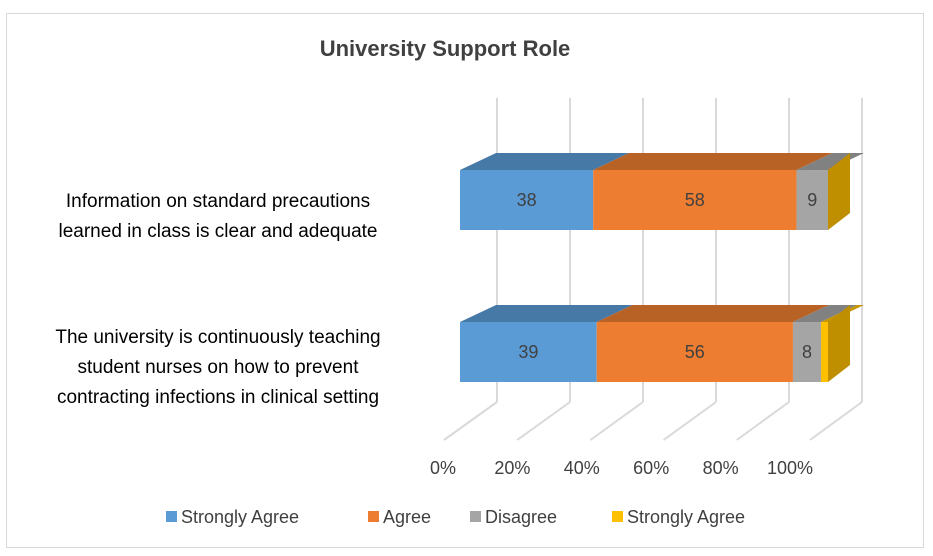 This screenshot has width=933, height=556. Describe the element at coordinates (651, 468) in the screenshot. I see `x-tick-label: 60%` at that location.